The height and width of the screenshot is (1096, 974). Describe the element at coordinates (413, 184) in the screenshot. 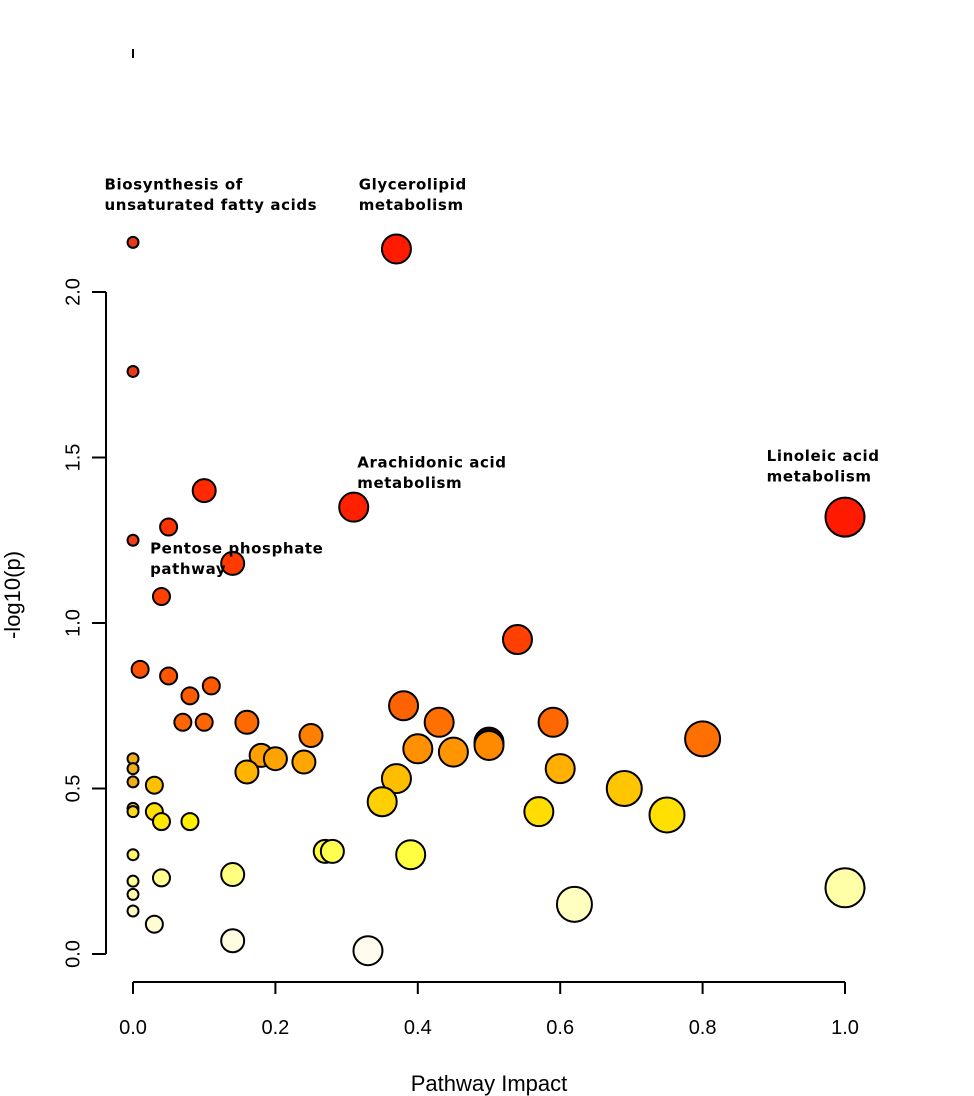

I see `pathway-label-line: Glycerolipid` at that location.